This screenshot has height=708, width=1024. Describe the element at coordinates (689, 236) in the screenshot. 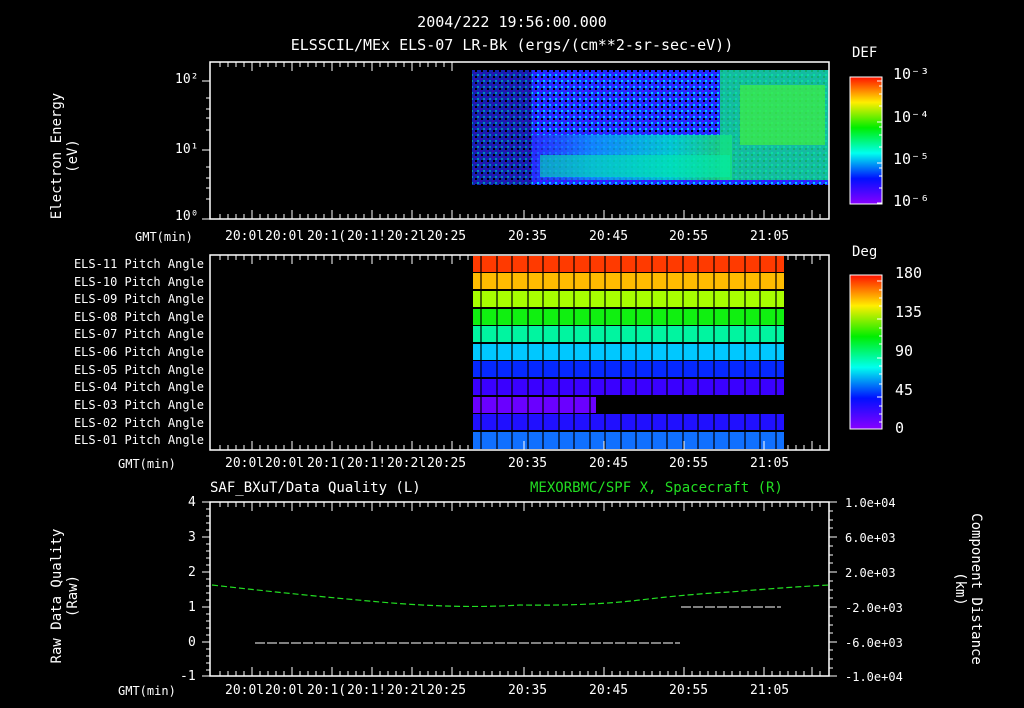

I see `panel1-time-tick: 20:55` at that location.